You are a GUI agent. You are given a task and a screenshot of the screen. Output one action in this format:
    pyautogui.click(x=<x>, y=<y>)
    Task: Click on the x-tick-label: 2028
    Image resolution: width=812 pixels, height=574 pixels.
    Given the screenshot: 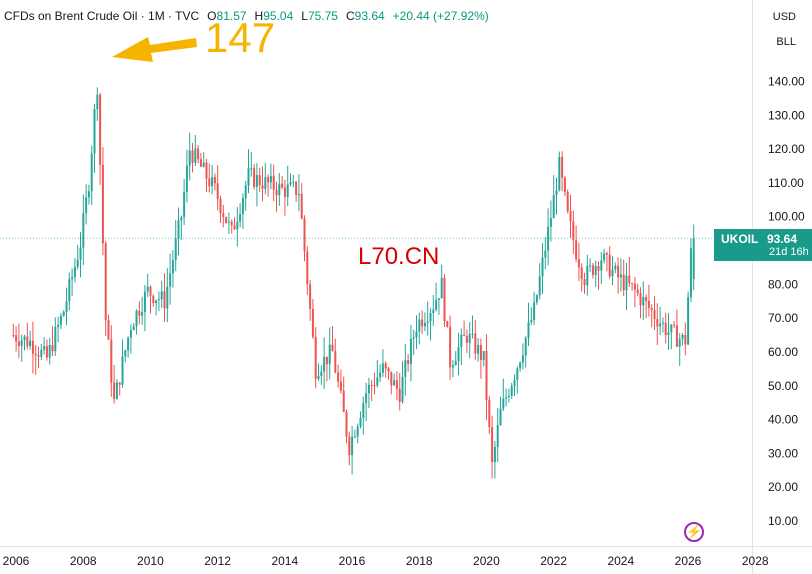 What is the action you would take?
    pyautogui.click(x=755, y=561)
    